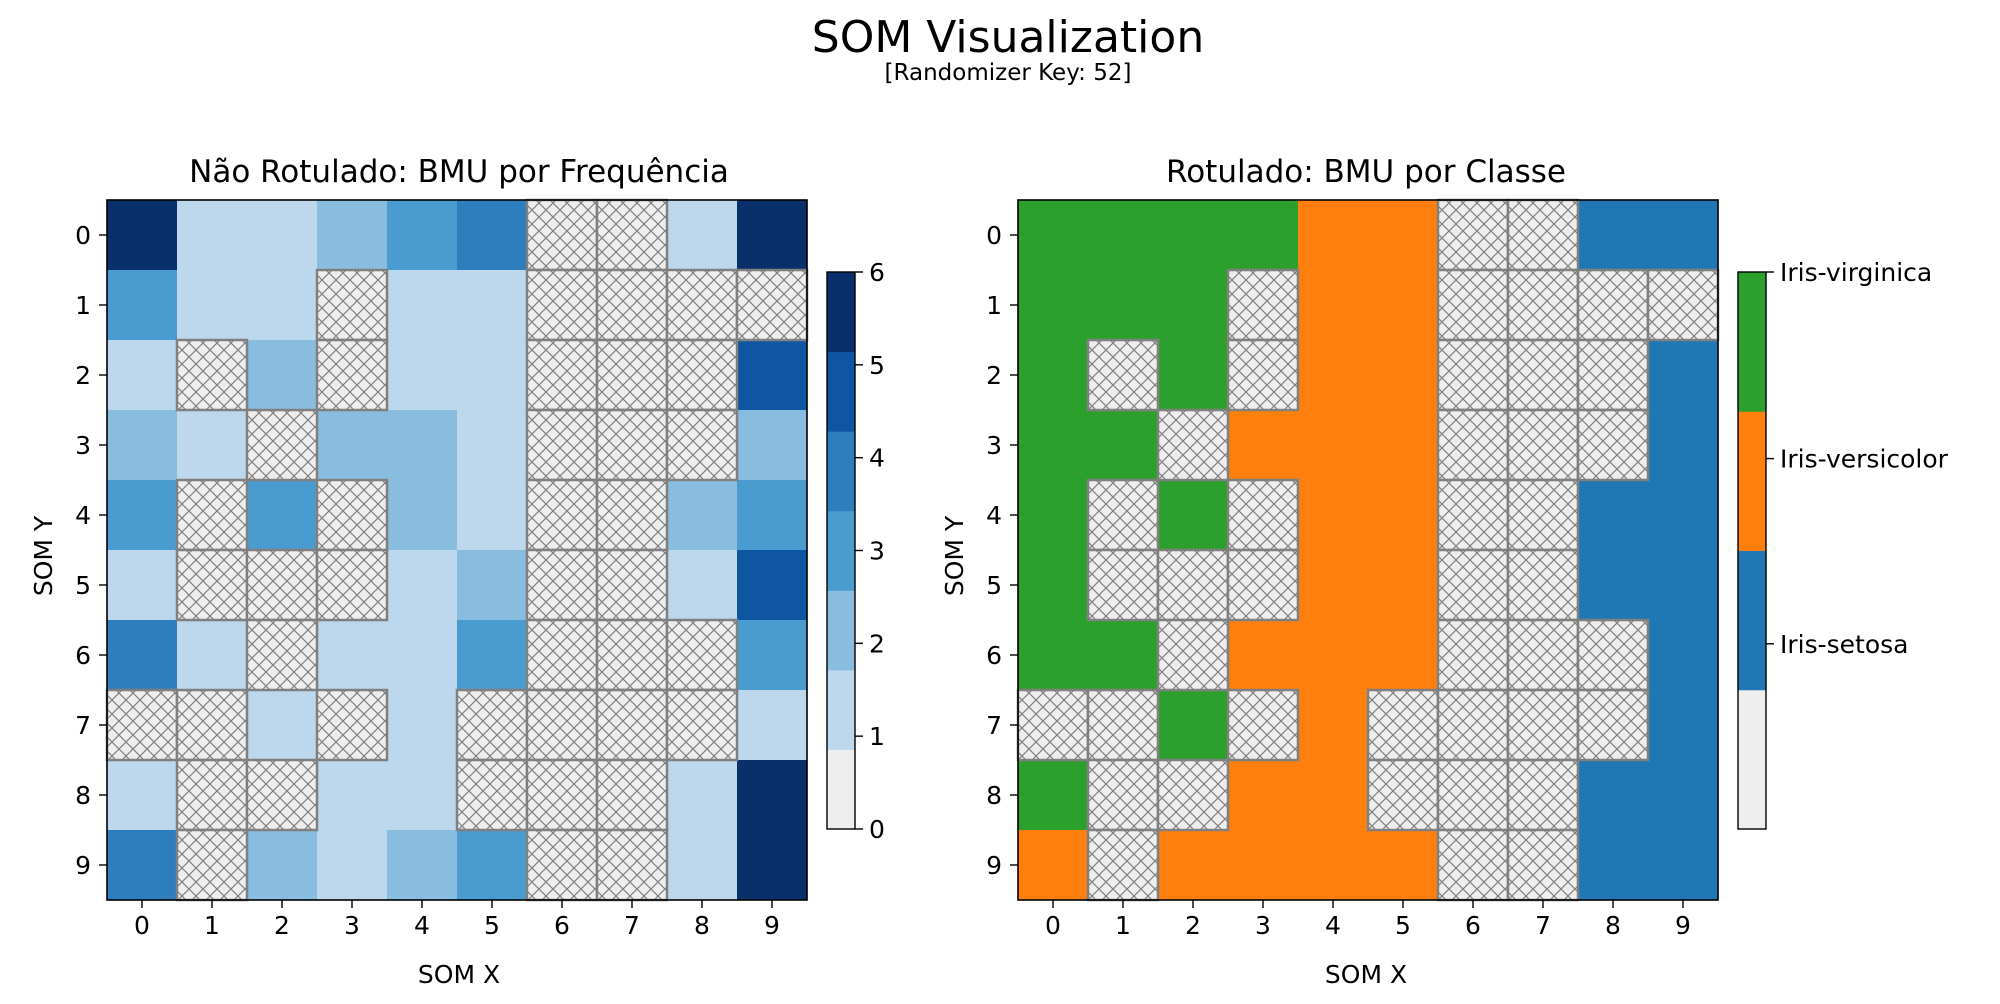  What do you see at coordinates (772, 925) in the screenshot?
I see `x-tick-label: 9` at bounding box center [772, 925].